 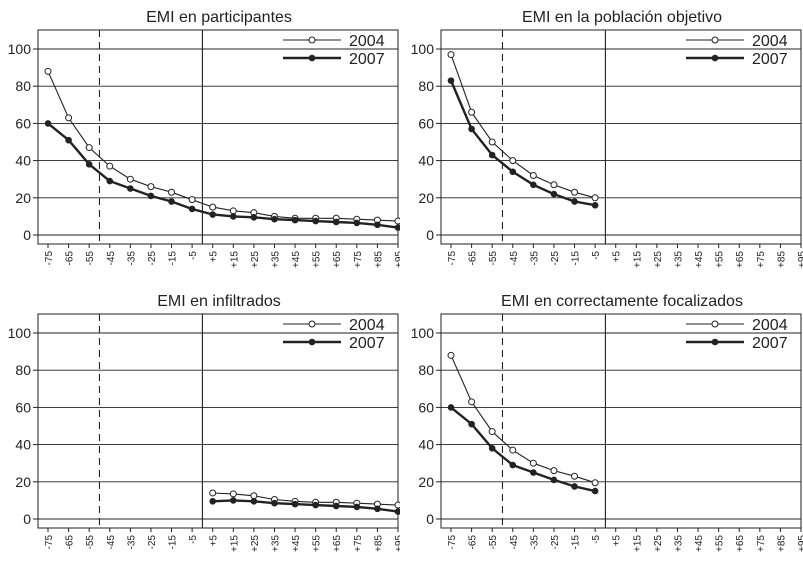 I want to click on x-tick-label: -15, so click(x=576, y=258).